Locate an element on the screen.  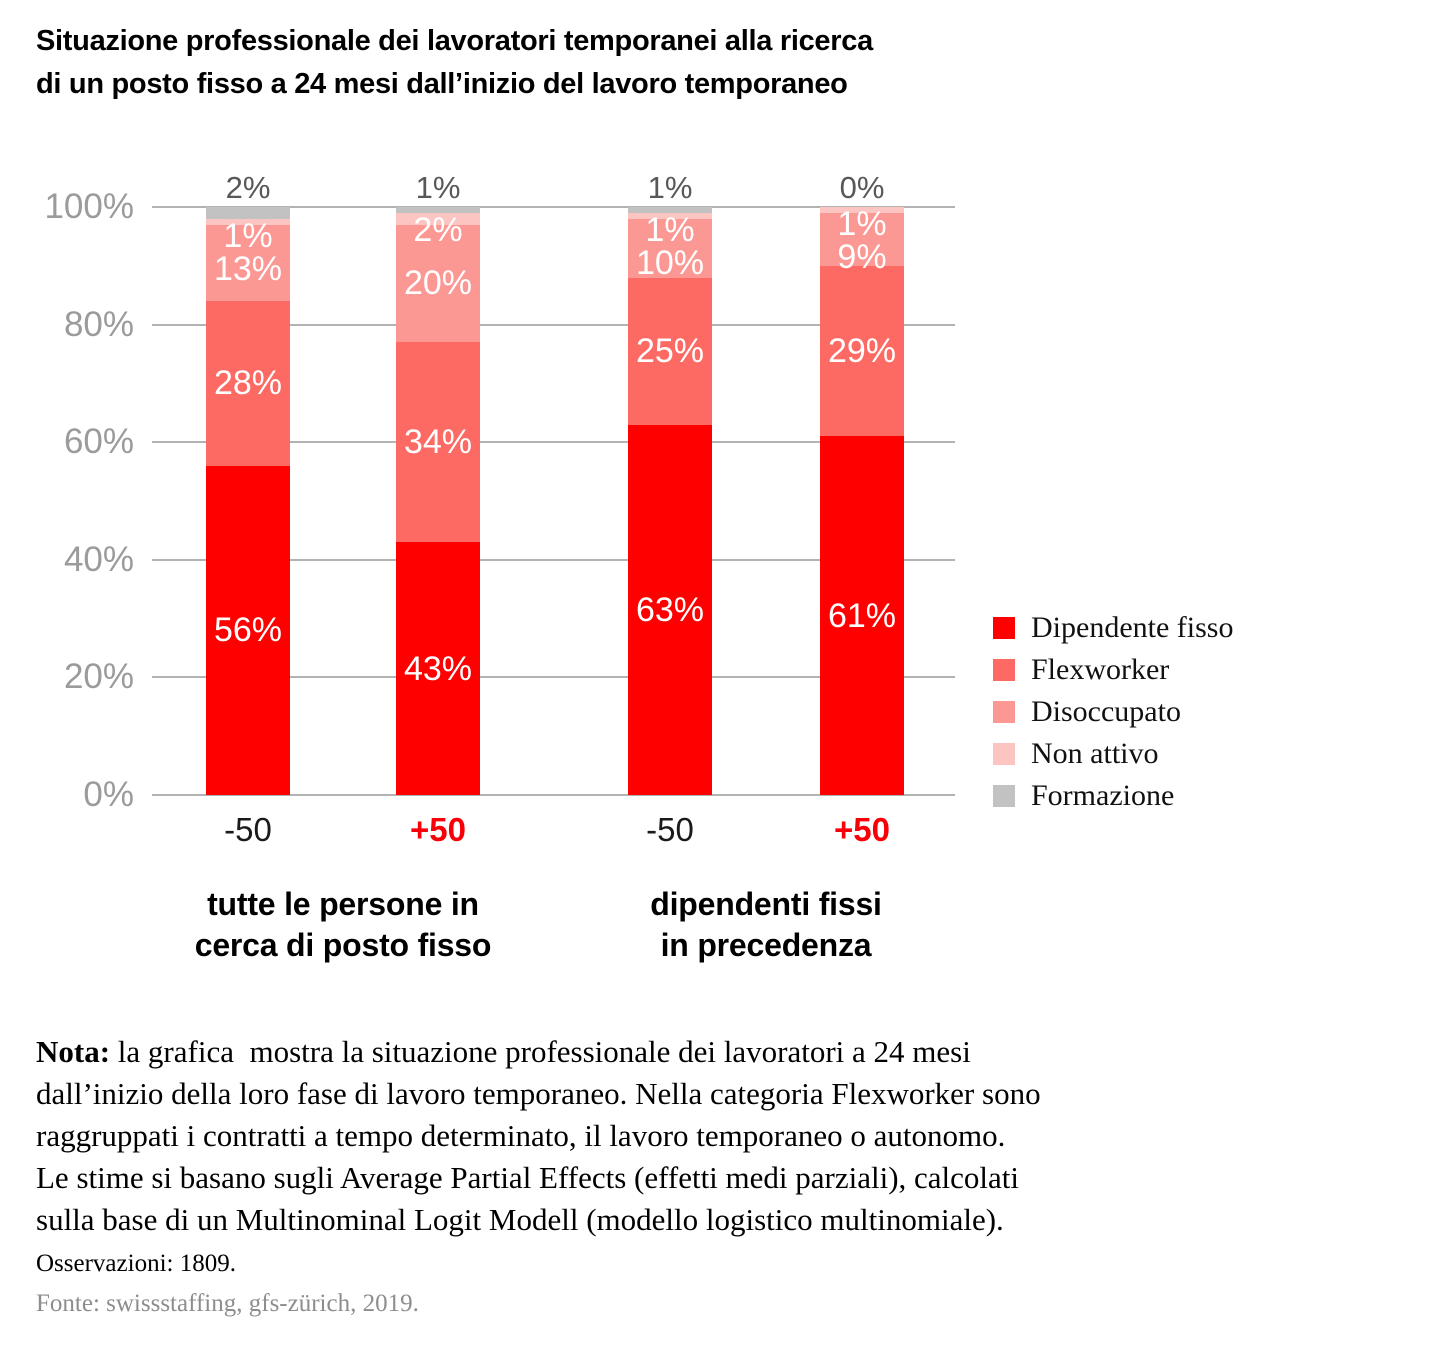
legend-item: Flexworker is located at coordinates (1113, 670).